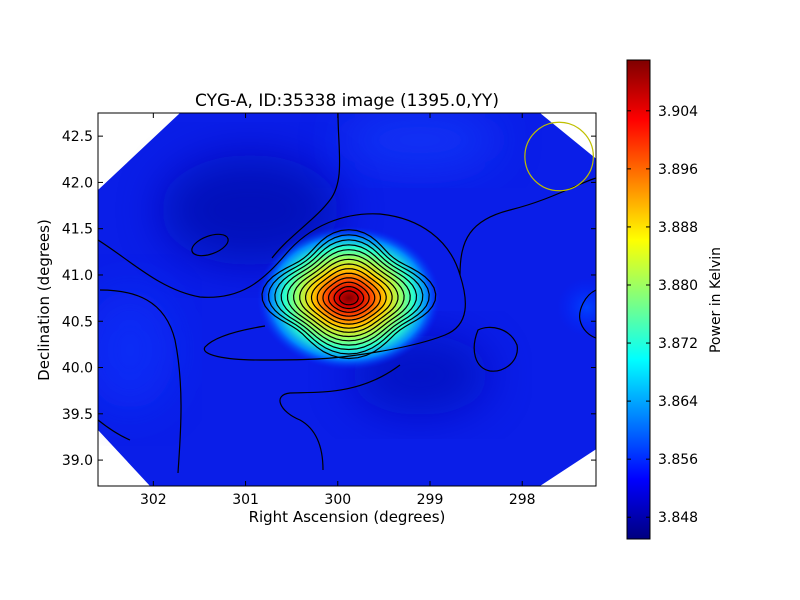  Describe the element at coordinates (77, 137) in the screenshot. I see `y-tick-label: 42.5` at that location.